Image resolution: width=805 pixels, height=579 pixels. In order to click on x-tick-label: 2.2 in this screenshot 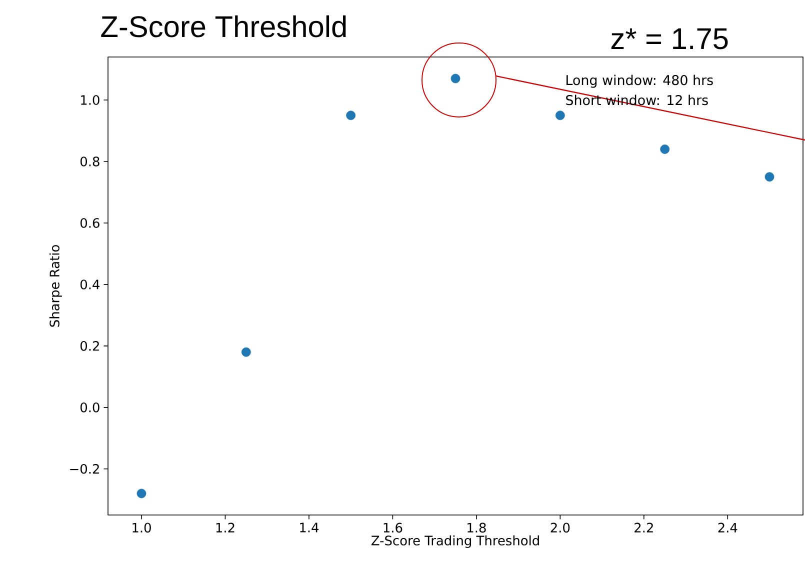, I will do `click(643, 527)`.